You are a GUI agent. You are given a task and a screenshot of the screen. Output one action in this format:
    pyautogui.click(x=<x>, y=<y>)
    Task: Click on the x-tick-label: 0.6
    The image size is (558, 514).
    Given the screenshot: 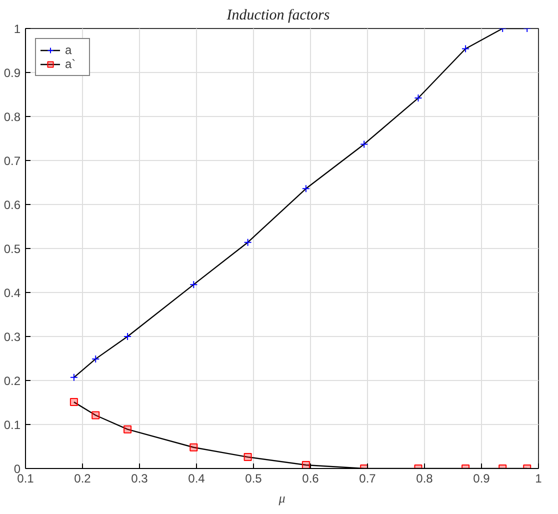 What is the action you would take?
    pyautogui.click(x=311, y=479)
    